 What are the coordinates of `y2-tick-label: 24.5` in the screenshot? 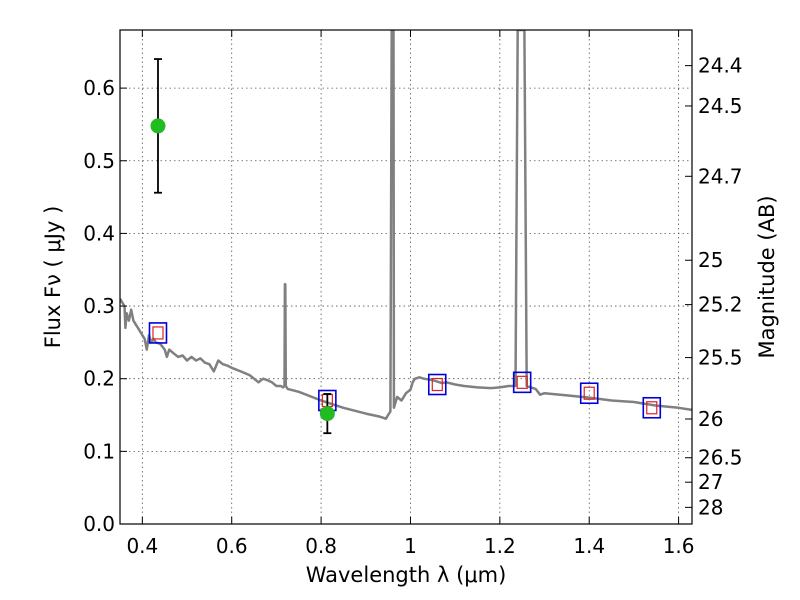 It's located at (720, 106).